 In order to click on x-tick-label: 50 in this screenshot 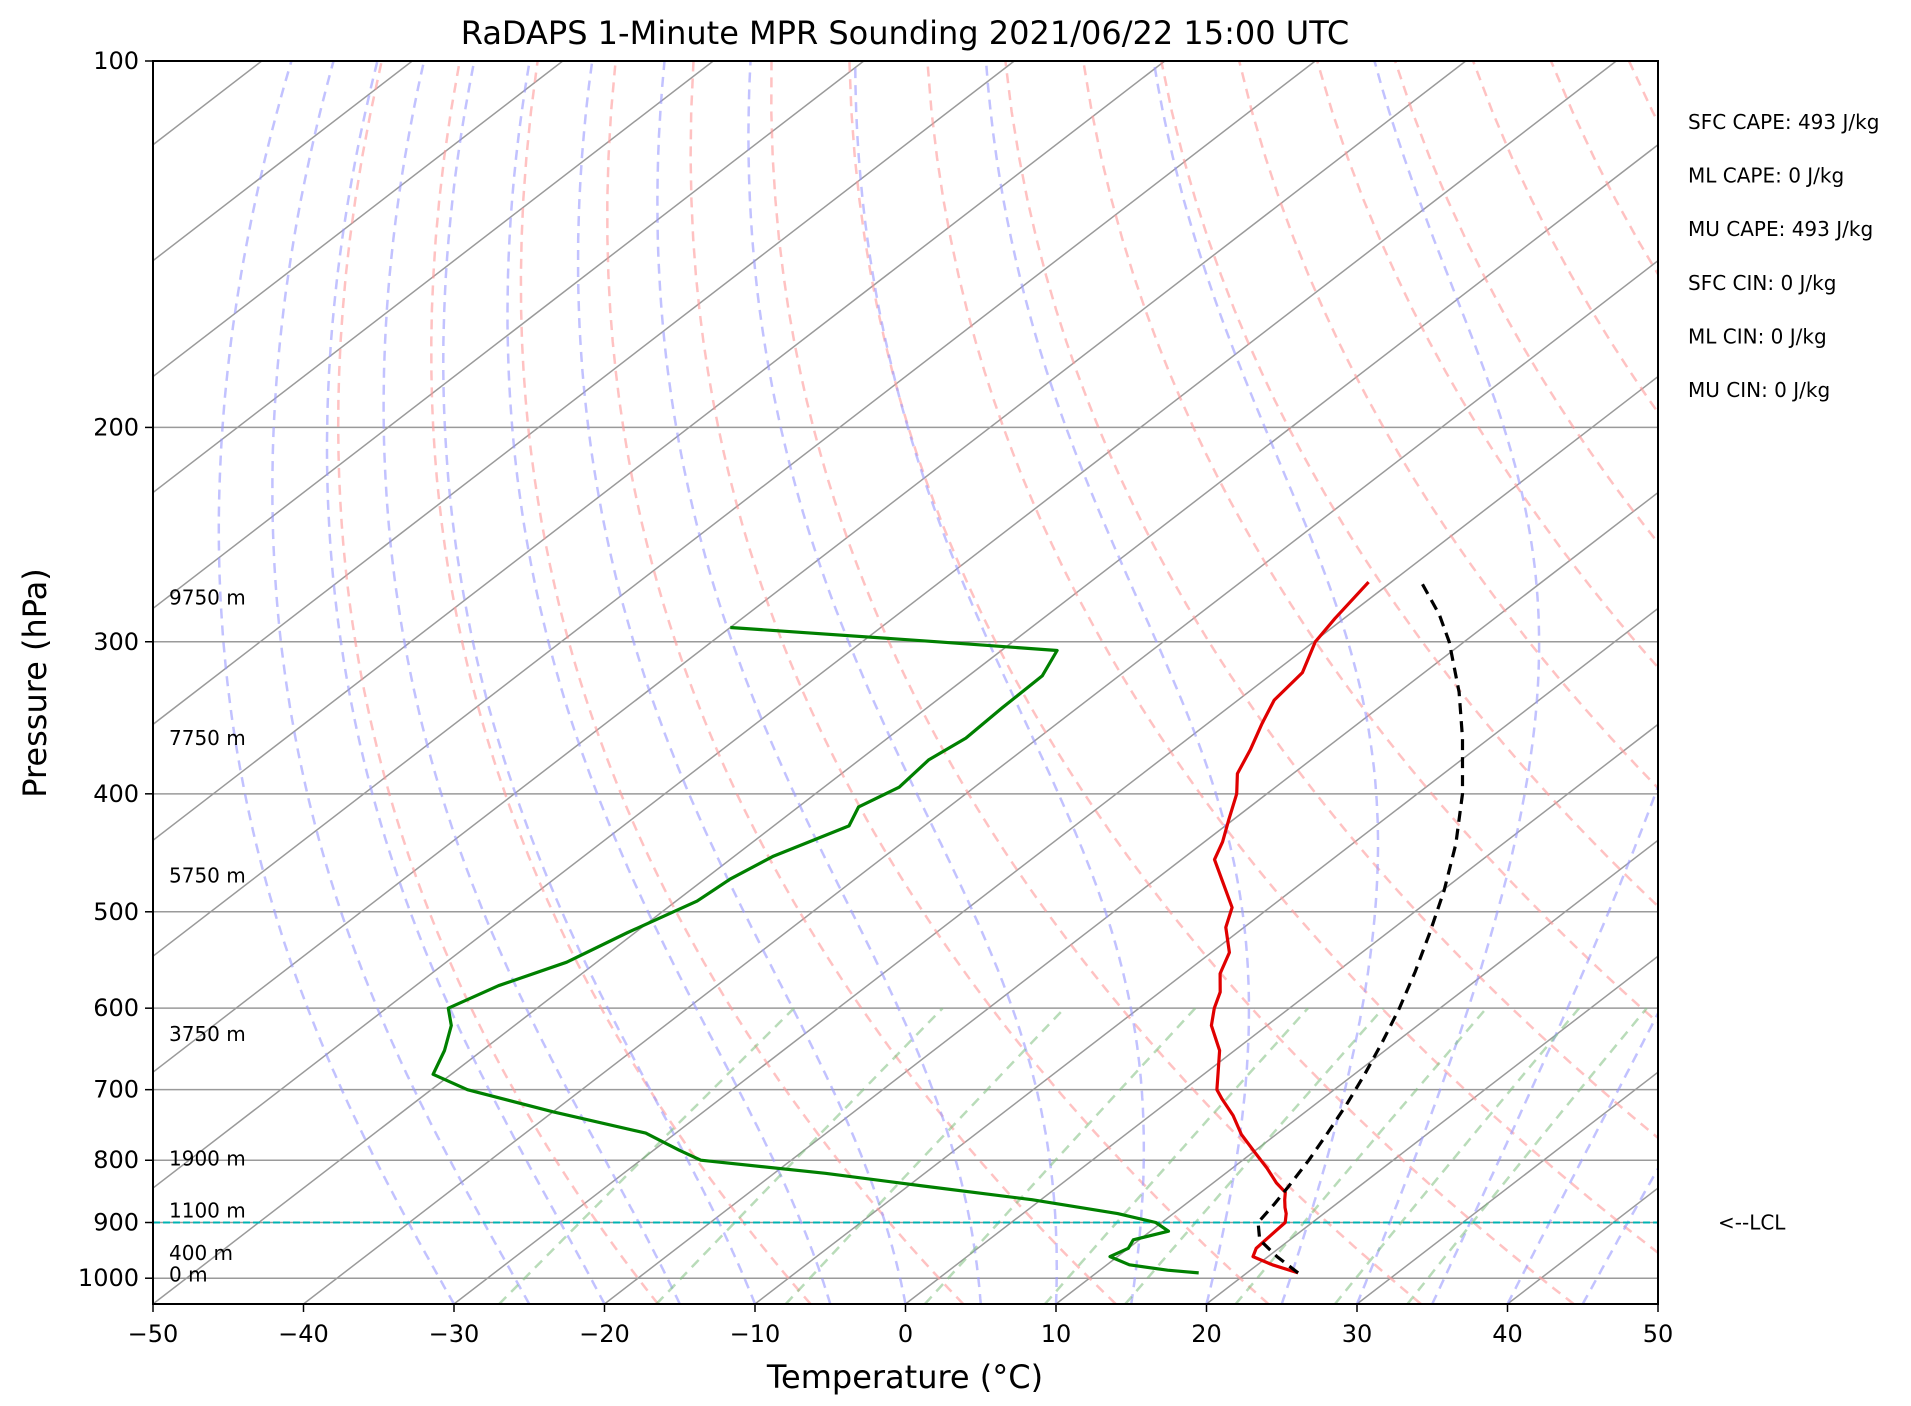, I will do `click(1658, 1334)`.